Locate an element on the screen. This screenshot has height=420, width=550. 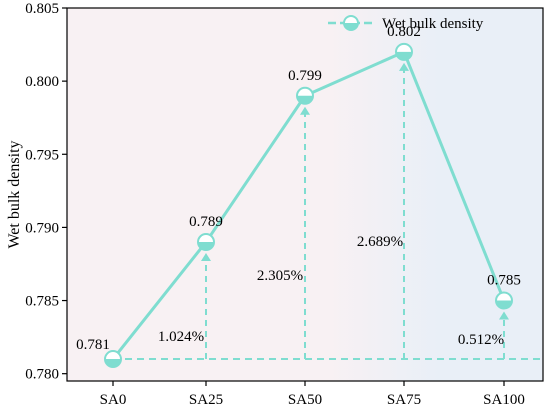
y-tick-label: 0.795 is located at coordinates (42, 155).